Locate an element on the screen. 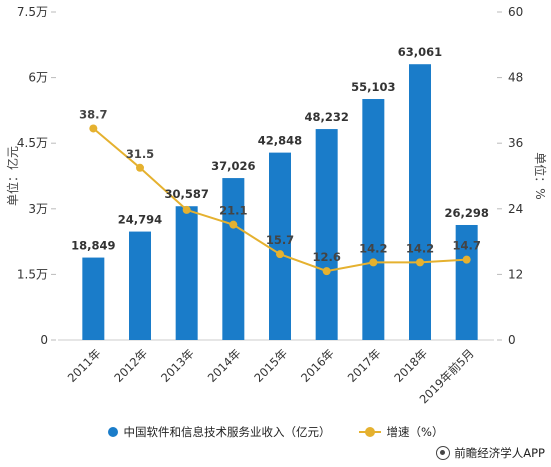 The width and height of the screenshot is (551, 467). x-tick-label: 2013年 is located at coordinates (177, 365).